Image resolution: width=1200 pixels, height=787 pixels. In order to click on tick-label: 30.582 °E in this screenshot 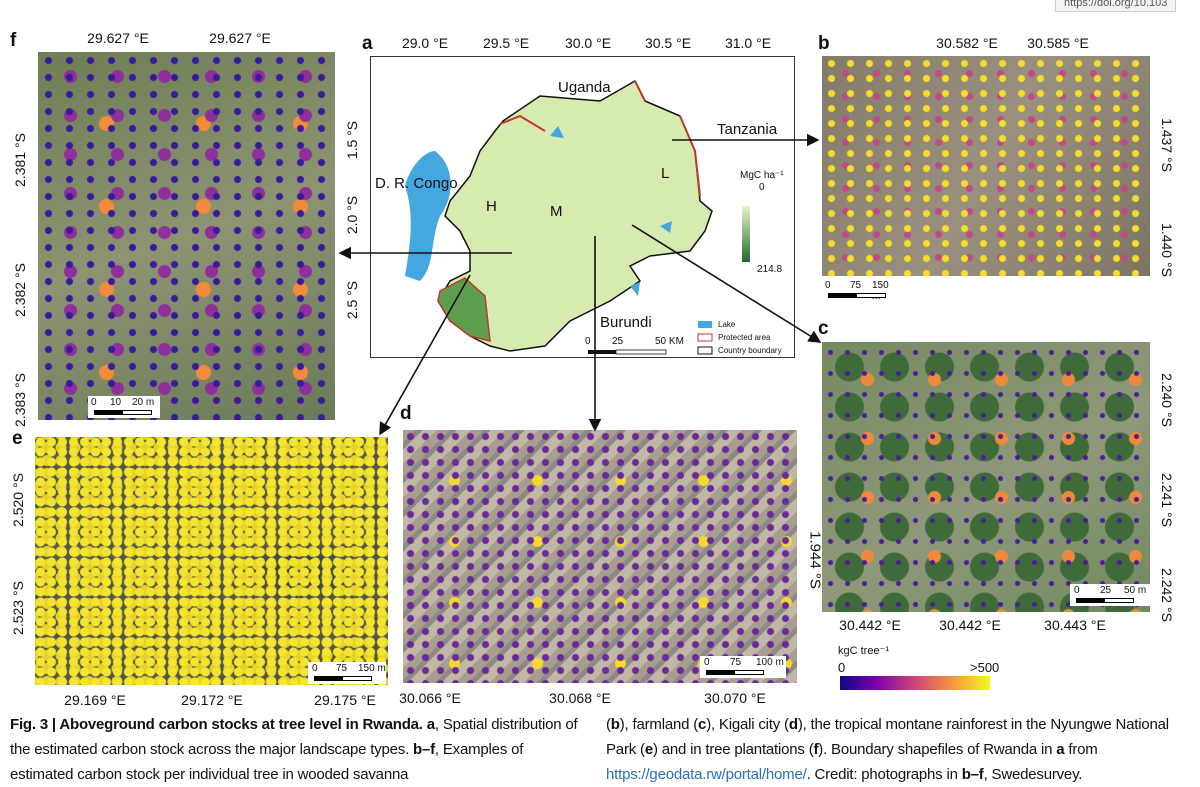, I will do `click(967, 43)`.